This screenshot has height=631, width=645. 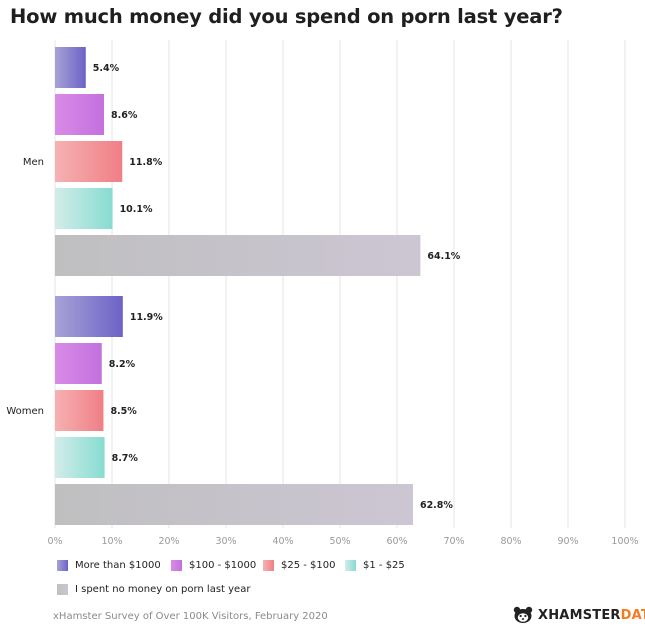 What do you see at coordinates (632, 615) in the screenshot?
I see `brand-suffix: DATA` at bounding box center [632, 615].